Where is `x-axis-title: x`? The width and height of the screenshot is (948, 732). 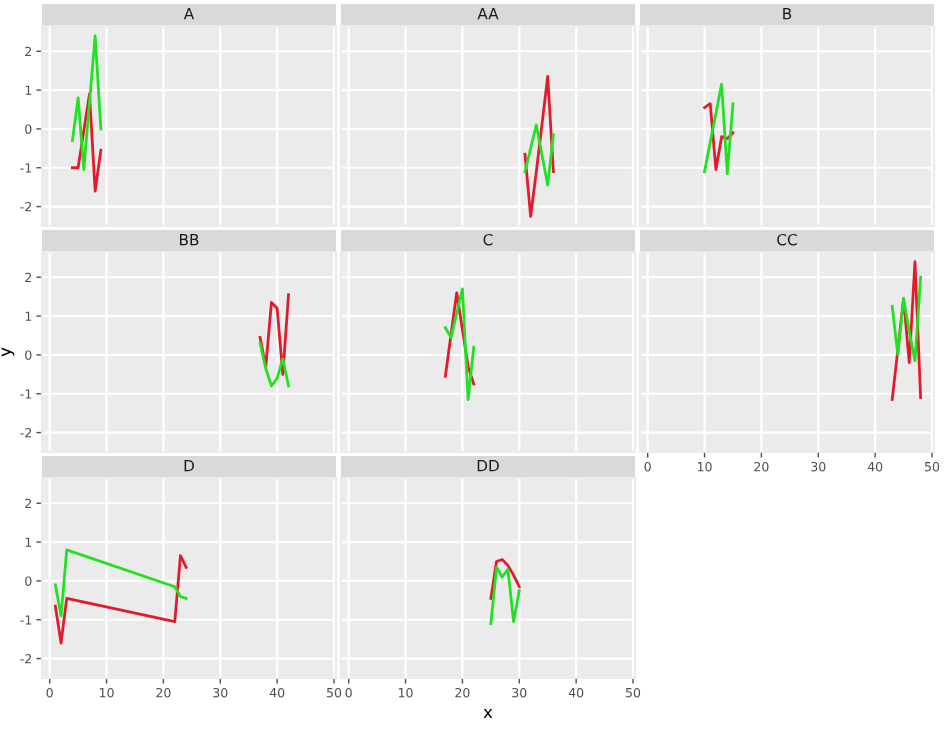 x-axis-title: x is located at coordinates (488, 713).